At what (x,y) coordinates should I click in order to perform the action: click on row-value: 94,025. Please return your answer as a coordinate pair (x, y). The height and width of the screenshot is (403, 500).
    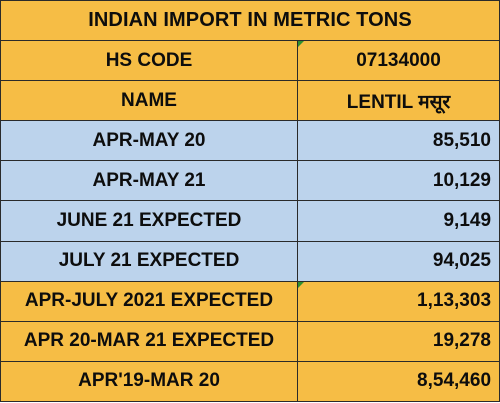
    Looking at the image, I should click on (398, 261).